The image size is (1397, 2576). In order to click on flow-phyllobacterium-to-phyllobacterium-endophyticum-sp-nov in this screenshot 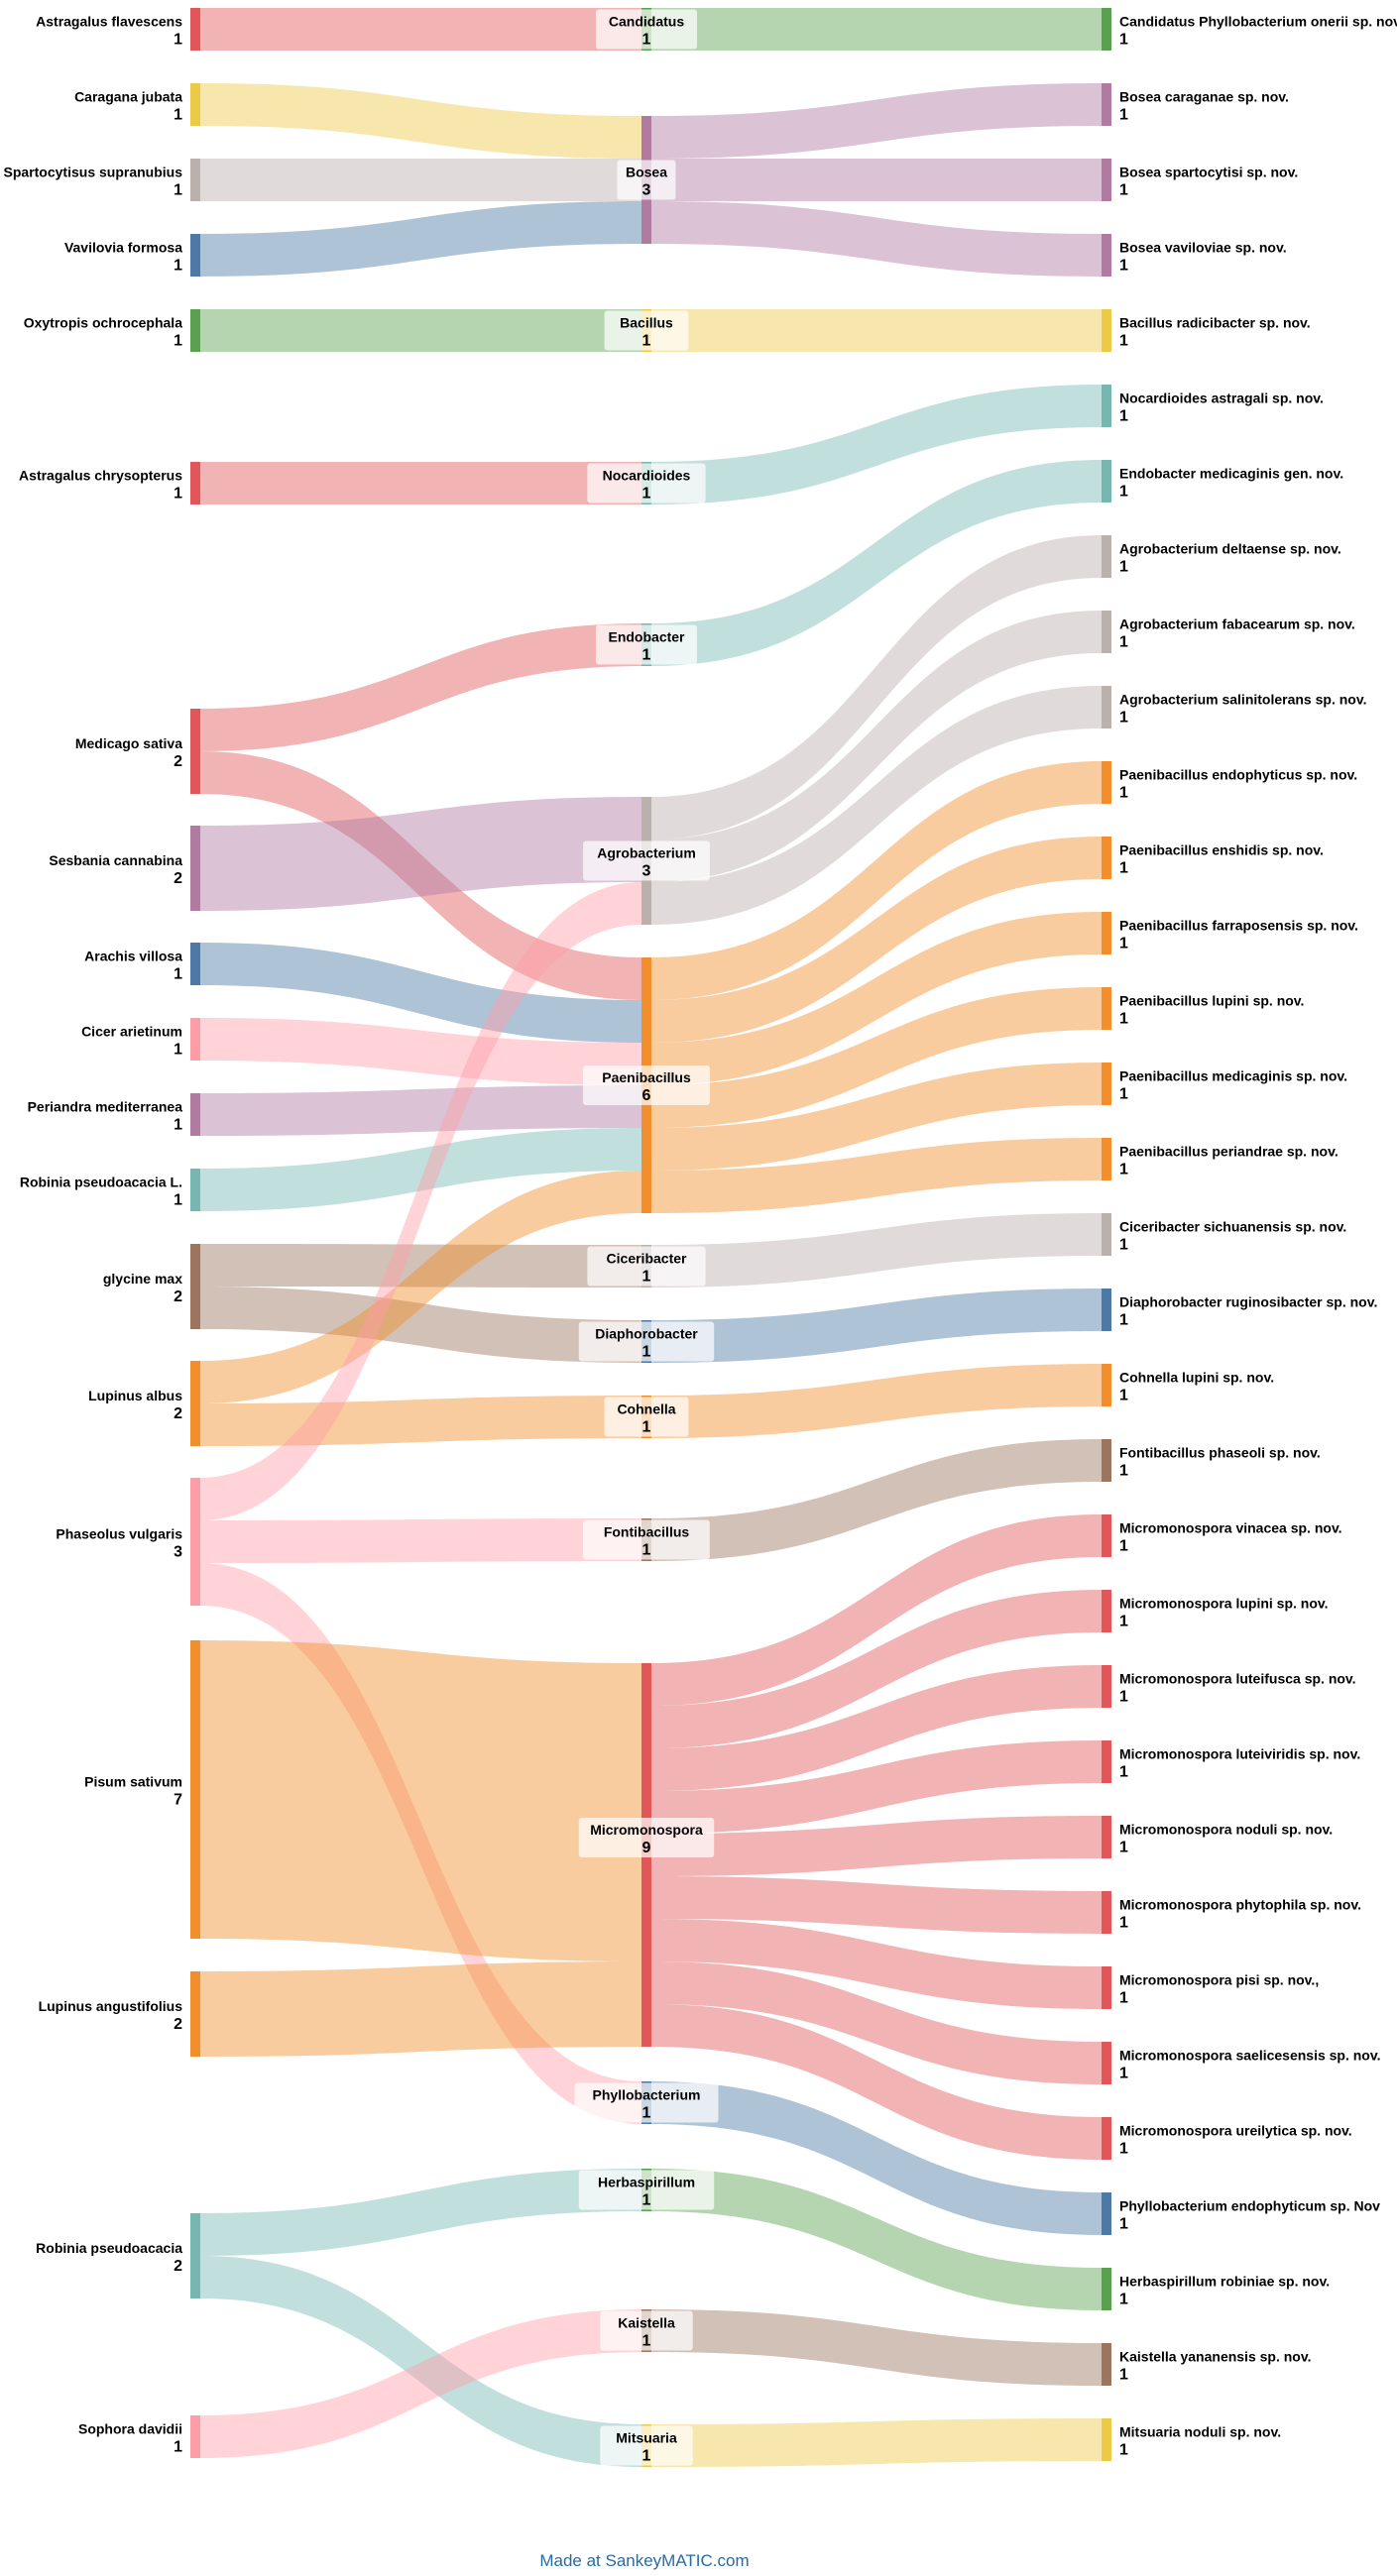, I will do `click(876, 2158)`.